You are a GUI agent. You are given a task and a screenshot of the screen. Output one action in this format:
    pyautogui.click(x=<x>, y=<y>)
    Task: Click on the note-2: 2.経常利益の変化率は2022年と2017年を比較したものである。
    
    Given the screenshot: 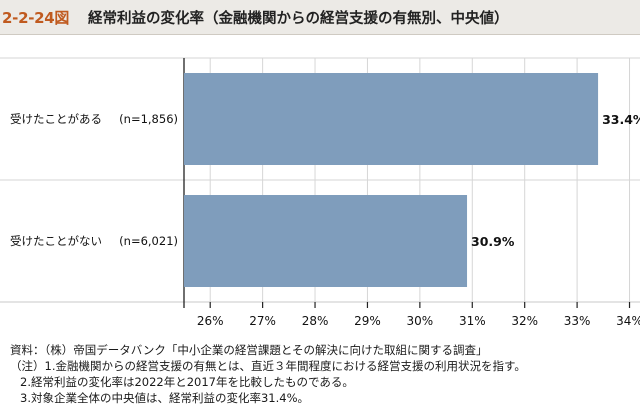 What is the action you would take?
    pyautogui.click(x=187, y=382)
    